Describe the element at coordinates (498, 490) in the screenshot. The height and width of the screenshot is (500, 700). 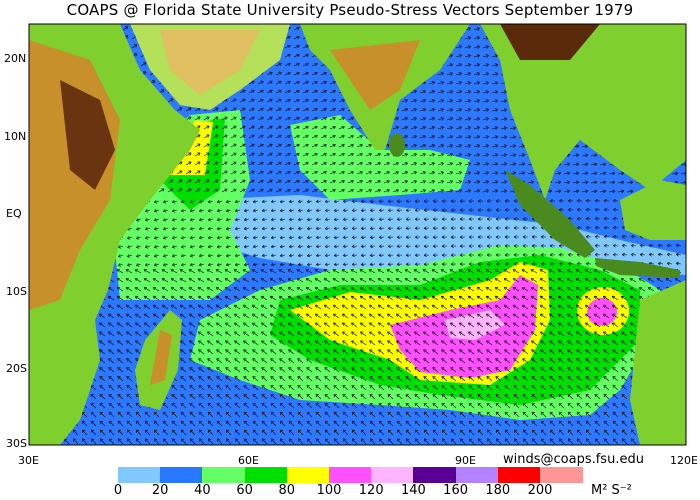
I see `colorbar-label: 180` at that location.